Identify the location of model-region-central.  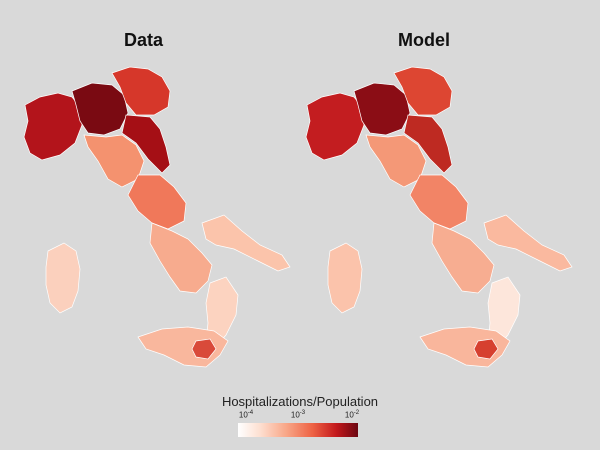
(439, 202).